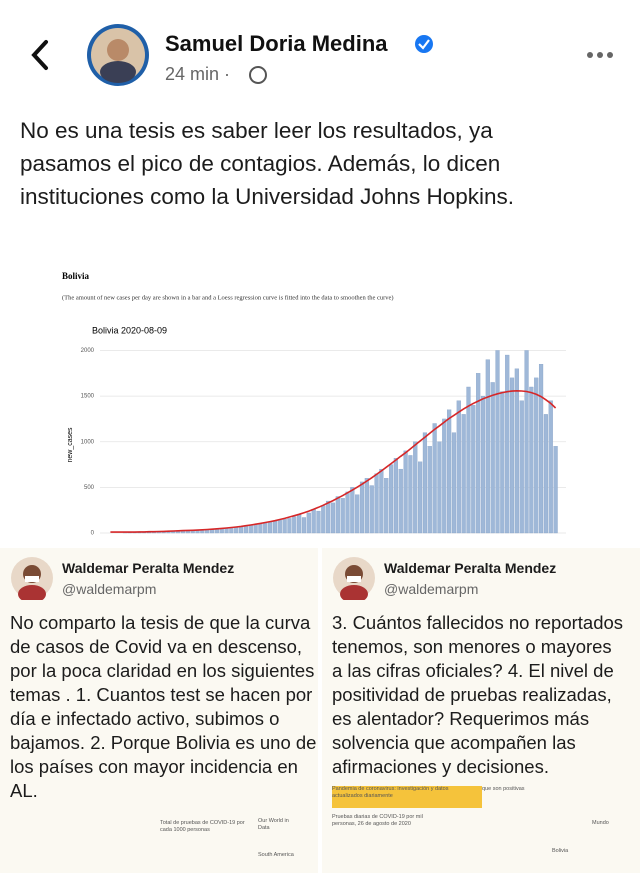  What do you see at coordinates (70, 445) in the screenshot?
I see `y-axis-label: new_cases` at bounding box center [70, 445].